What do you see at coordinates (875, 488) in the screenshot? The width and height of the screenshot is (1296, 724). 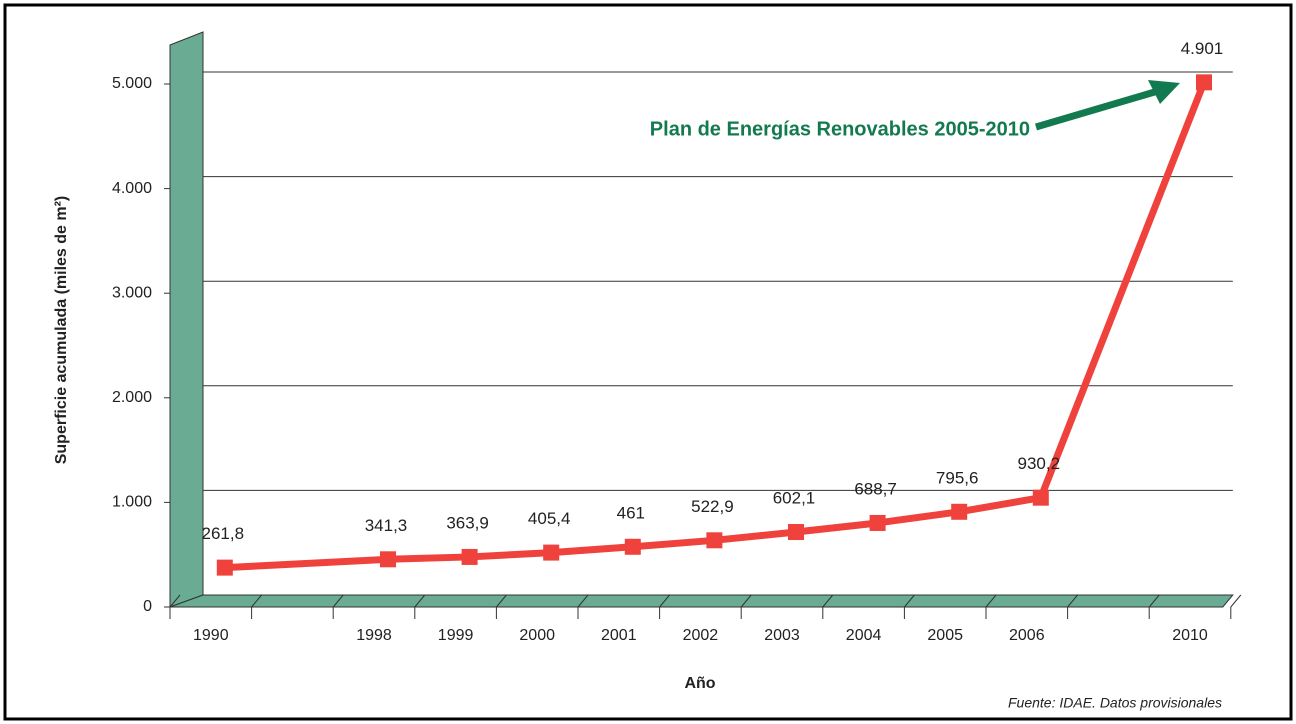 I see `data-label: 688,7` at bounding box center [875, 488].